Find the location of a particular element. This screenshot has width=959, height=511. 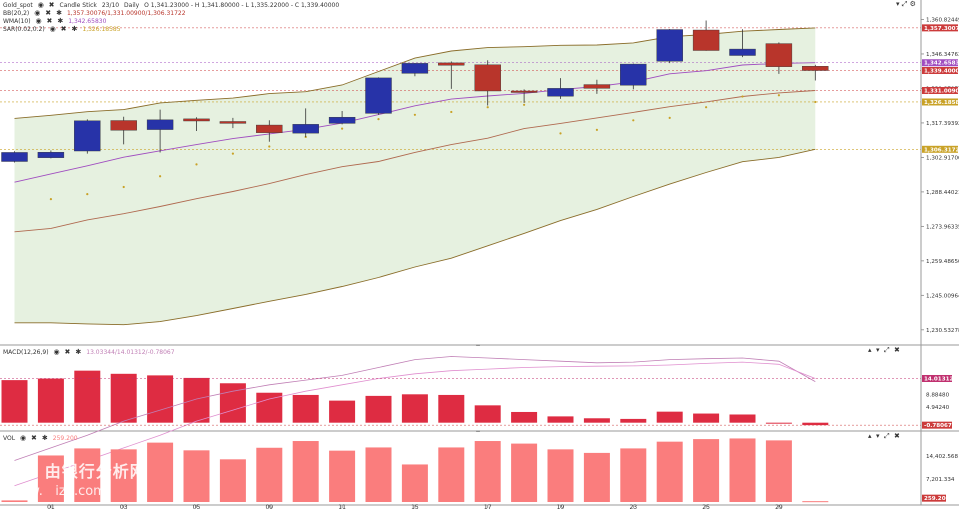

period-label: Daily is located at coordinates (132, 5).